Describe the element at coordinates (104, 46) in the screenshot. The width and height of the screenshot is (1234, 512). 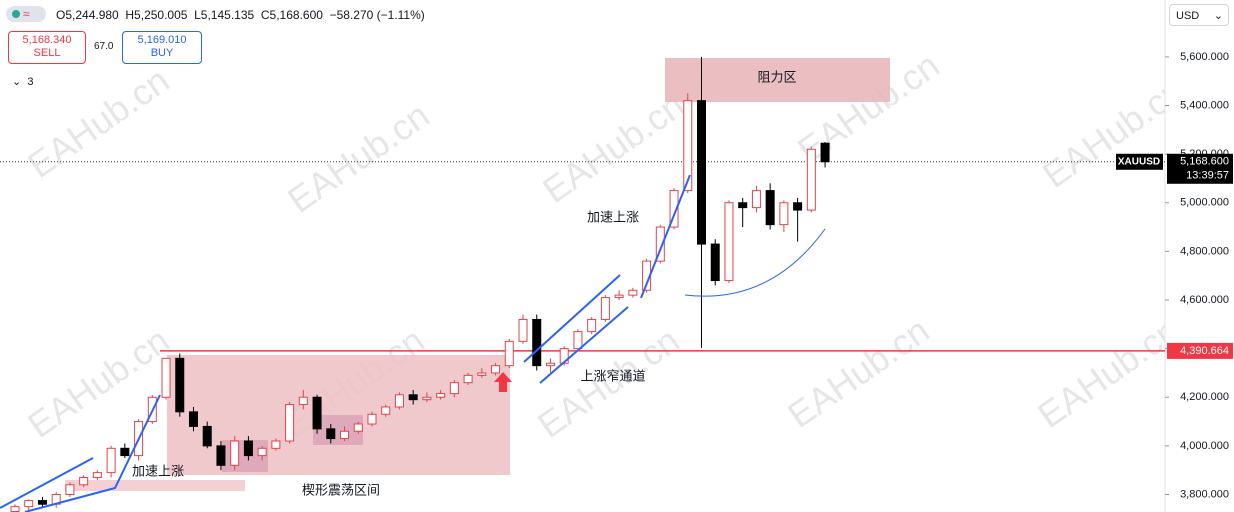
I see `spread: 67.0` at that location.